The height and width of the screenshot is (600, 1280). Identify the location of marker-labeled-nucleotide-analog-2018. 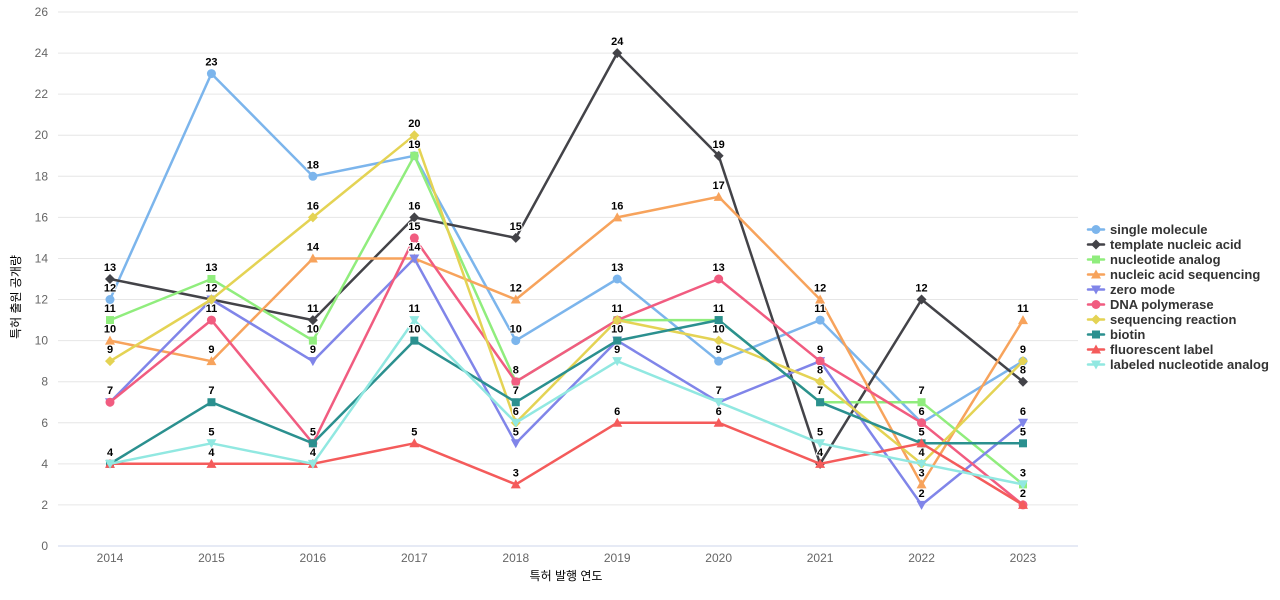
(515, 423).